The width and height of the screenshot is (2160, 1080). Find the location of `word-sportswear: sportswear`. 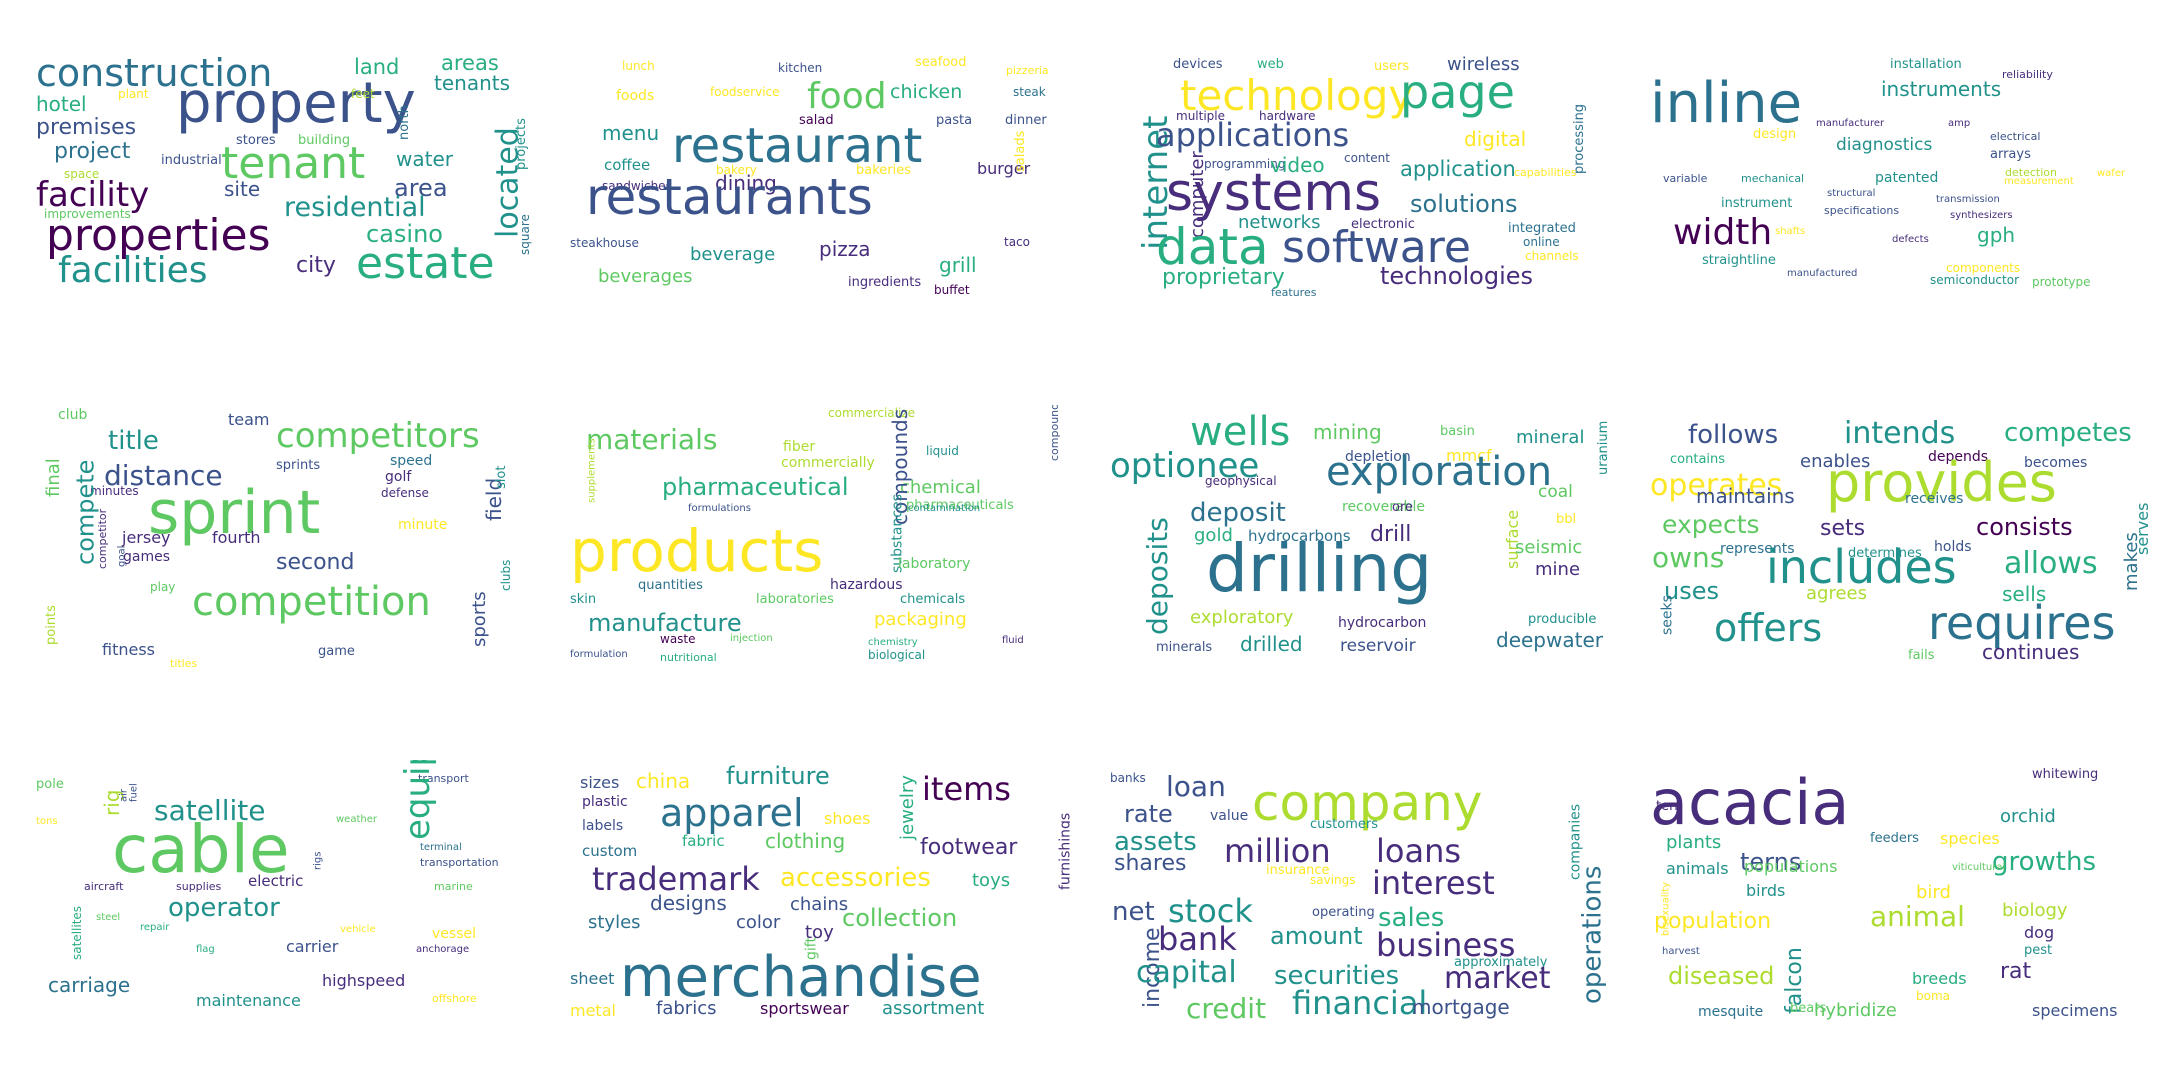

word-sportswear: sportswear is located at coordinates (804, 1008).